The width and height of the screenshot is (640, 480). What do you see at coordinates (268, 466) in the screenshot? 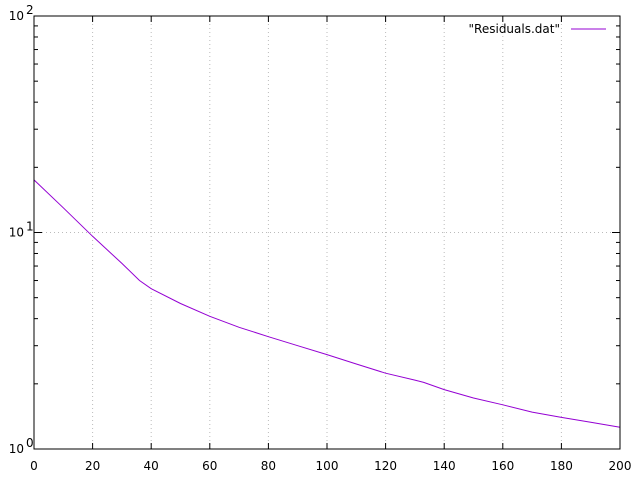
I see `x-tick-label: 80` at bounding box center [268, 466].